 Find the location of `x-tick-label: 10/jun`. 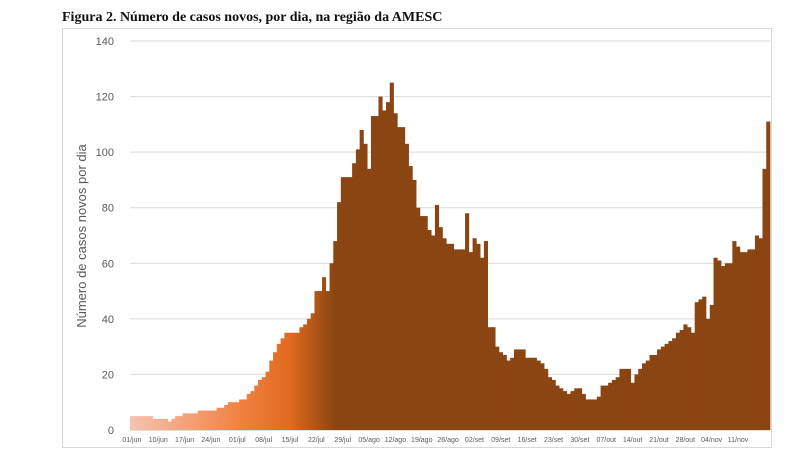

x-tick-label: 10/jun is located at coordinates (158, 440).